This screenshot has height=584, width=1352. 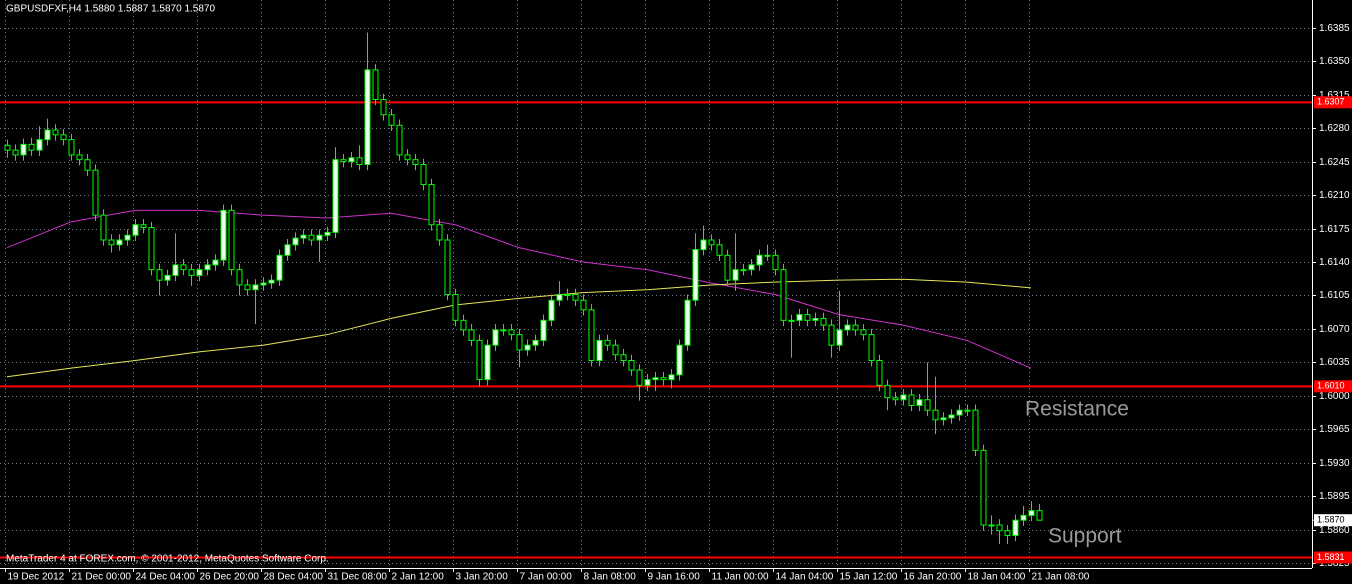 What do you see at coordinates (1334, 28) in the screenshot?
I see `y-tick-label: 1.6385` at bounding box center [1334, 28].